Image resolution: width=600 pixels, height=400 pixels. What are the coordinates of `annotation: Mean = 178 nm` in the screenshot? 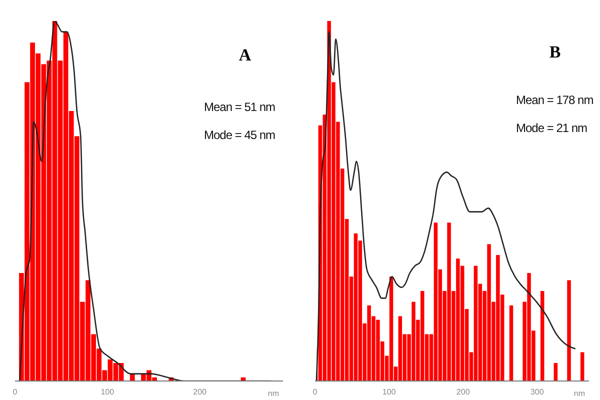 It's located at (555, 100).